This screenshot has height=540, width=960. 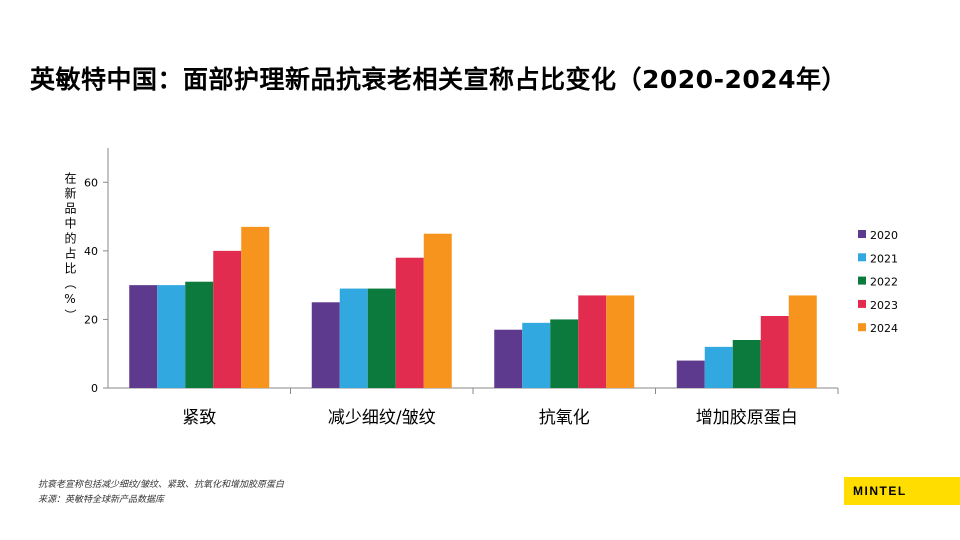 I want to click on legend-label: 2024, so click(x=884, y=328).